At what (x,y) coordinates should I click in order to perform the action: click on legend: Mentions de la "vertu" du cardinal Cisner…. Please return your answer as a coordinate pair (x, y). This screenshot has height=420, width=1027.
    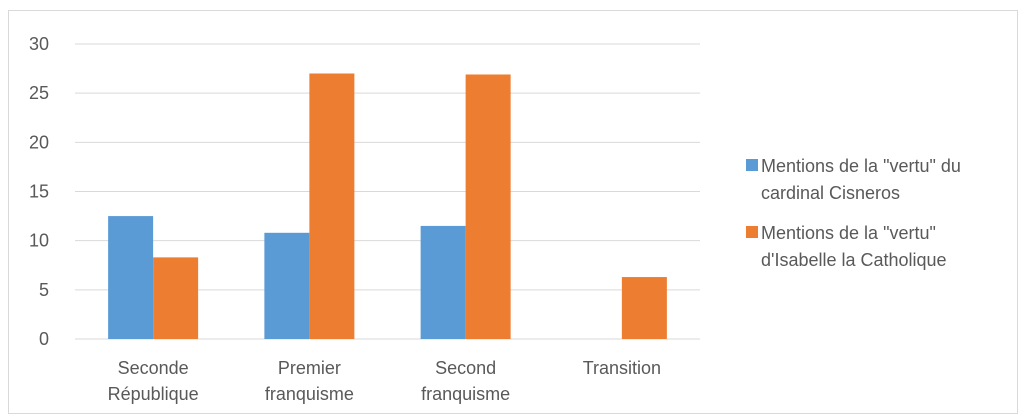
    Looking at the image, I should click on (853, 213).